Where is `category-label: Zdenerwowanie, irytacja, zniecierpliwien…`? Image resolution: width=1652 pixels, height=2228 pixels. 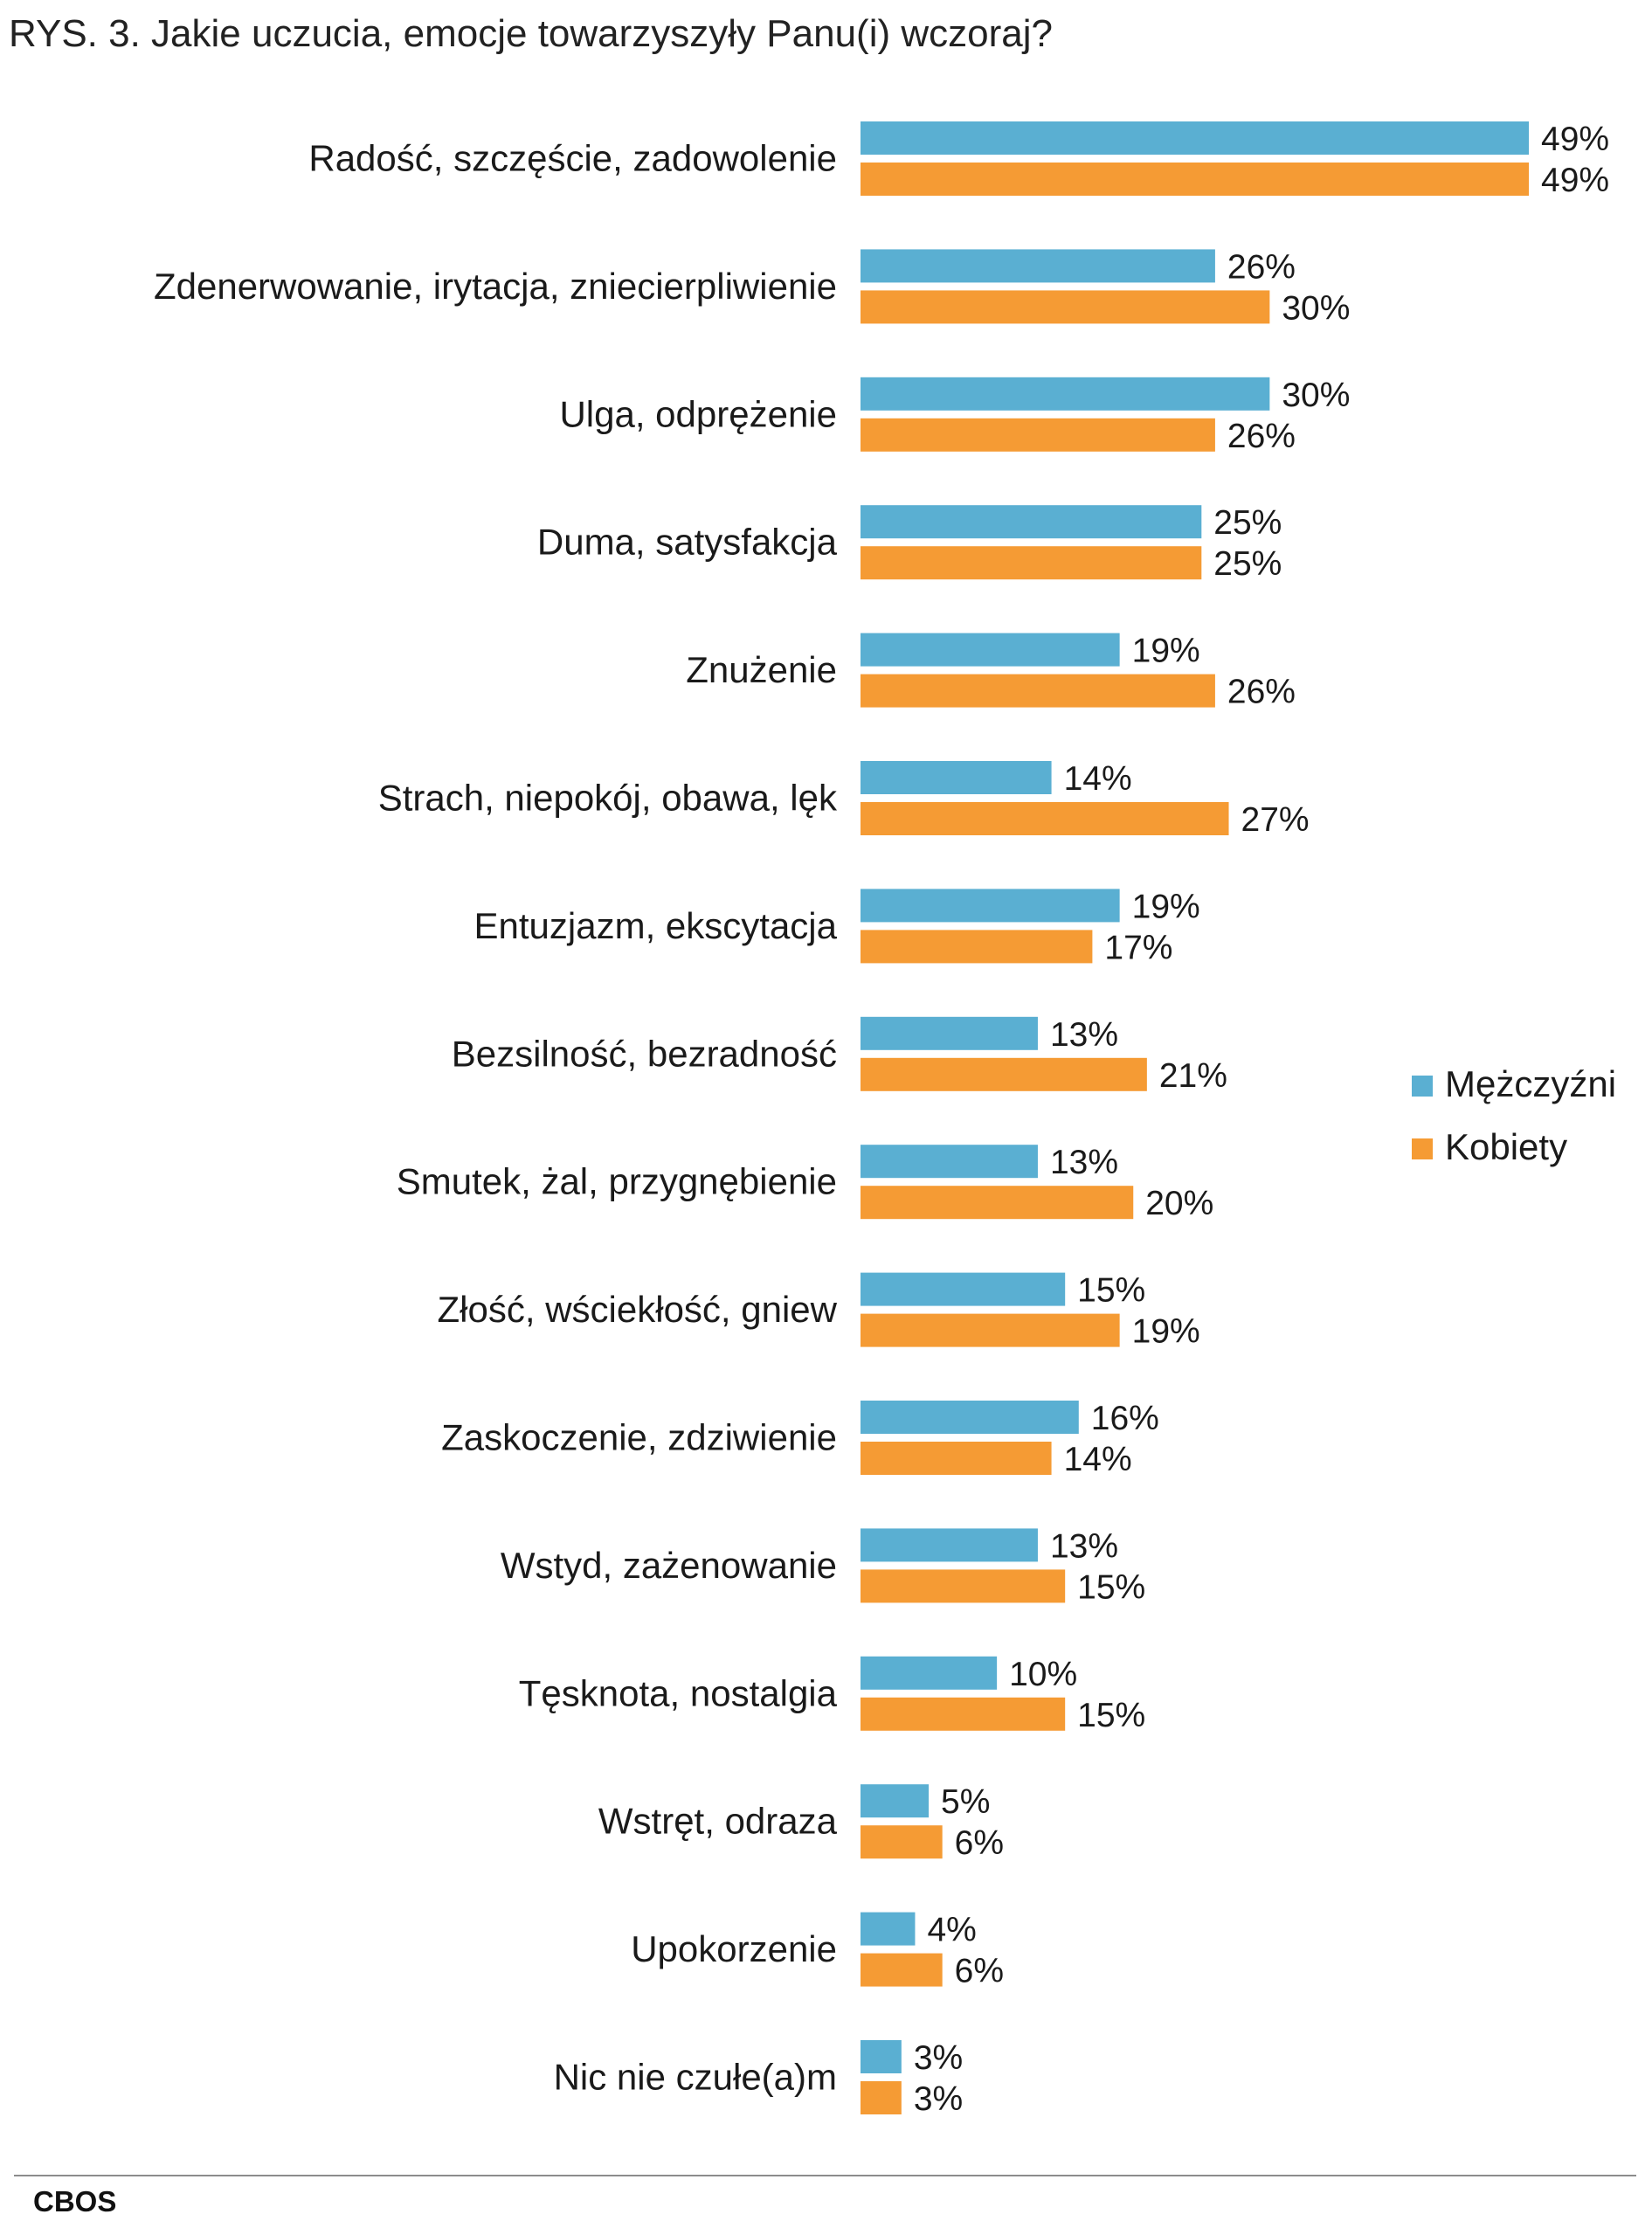 category-label: Zdenerwowanie, irytacja, zniecierpliwien… is located at coordinates (495, 286).